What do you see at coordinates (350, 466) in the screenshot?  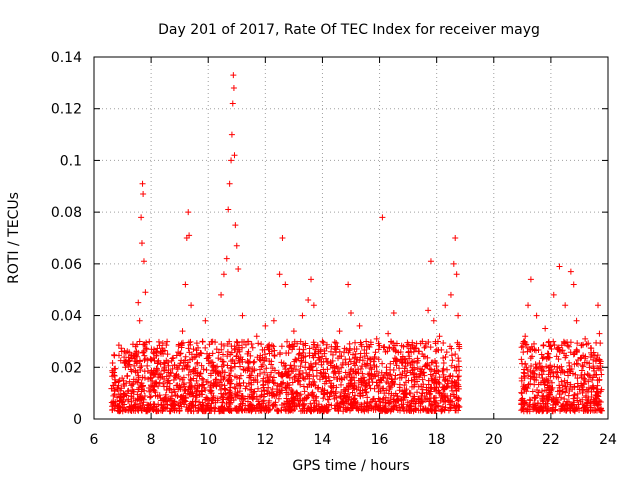 I see `x-axis-label: GPS time / hours` at bounding box center [350, 466].